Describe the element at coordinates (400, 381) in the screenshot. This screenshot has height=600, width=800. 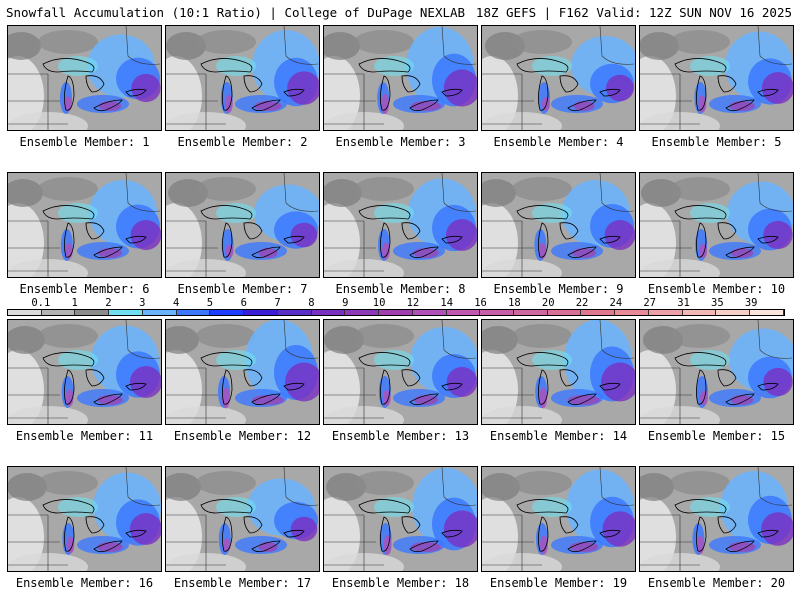
I see `ensemble-panel: Ensemble Member: 13` at that location.